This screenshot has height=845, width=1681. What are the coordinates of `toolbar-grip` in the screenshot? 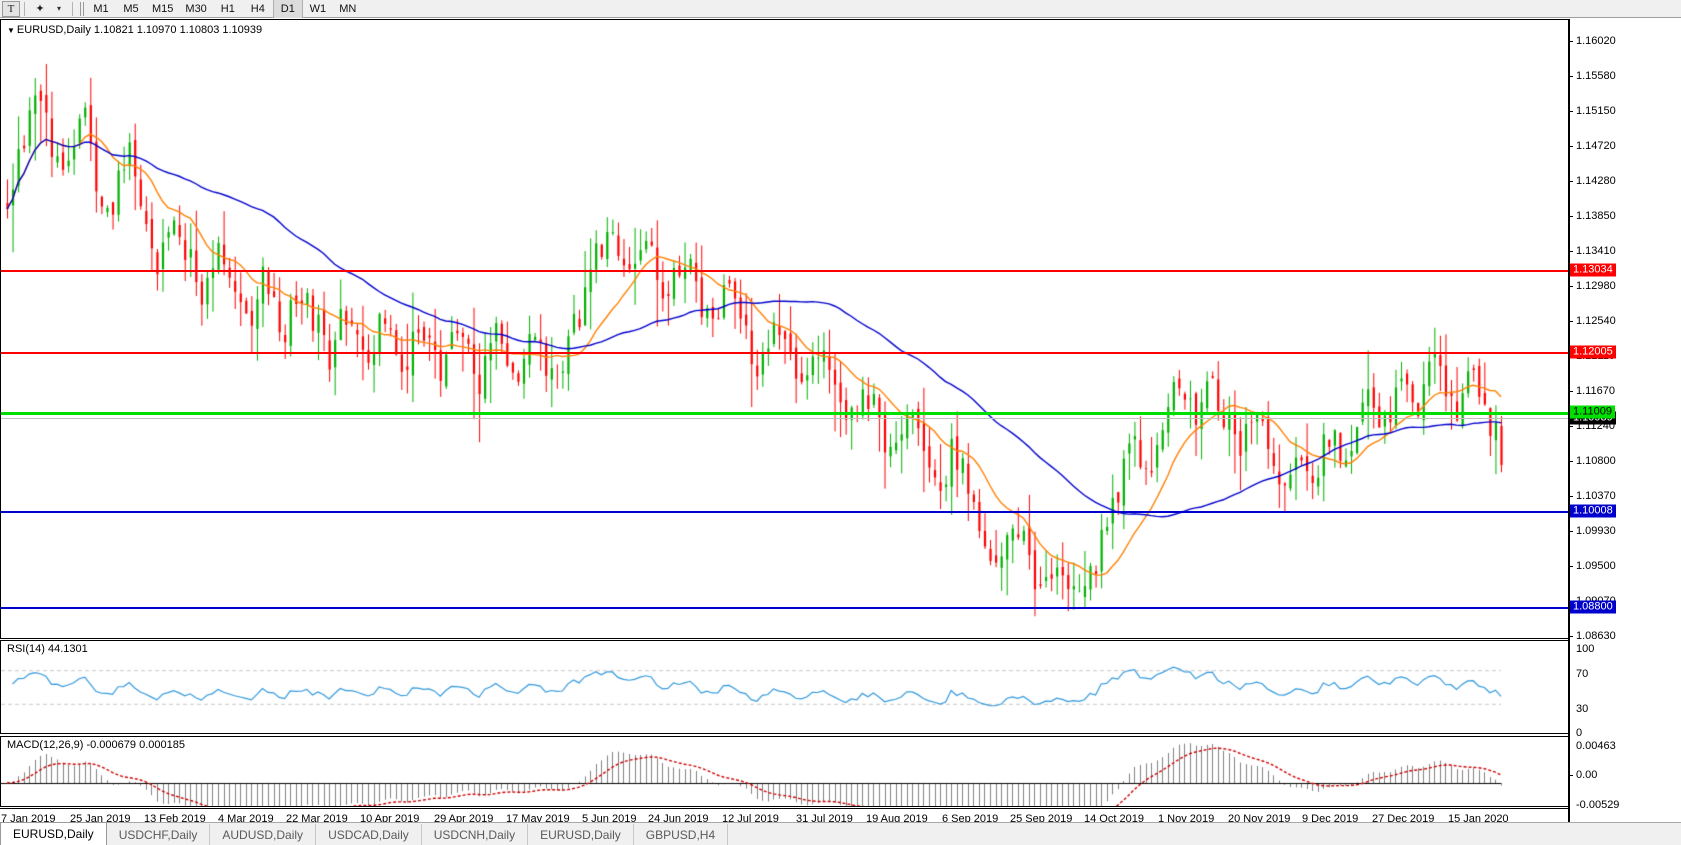 It's located at (83, 8).